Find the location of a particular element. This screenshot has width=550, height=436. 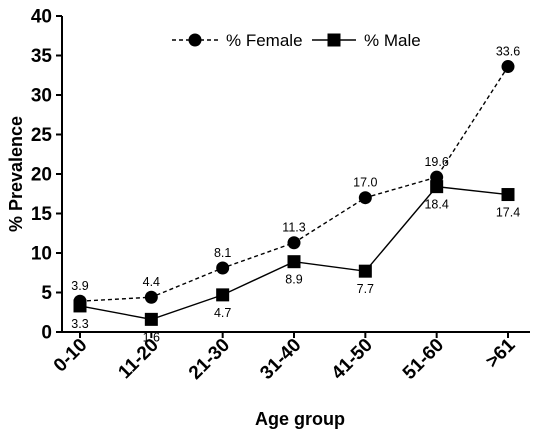

legend-female-marker is located at coordinates (195, 40).